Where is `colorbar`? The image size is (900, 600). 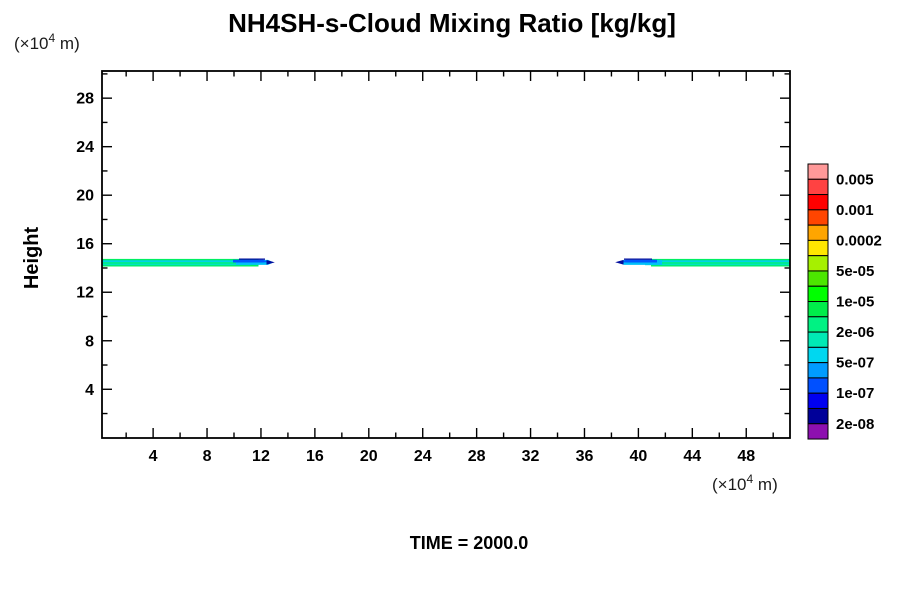 colorbar is located at coordinates (818, 301).